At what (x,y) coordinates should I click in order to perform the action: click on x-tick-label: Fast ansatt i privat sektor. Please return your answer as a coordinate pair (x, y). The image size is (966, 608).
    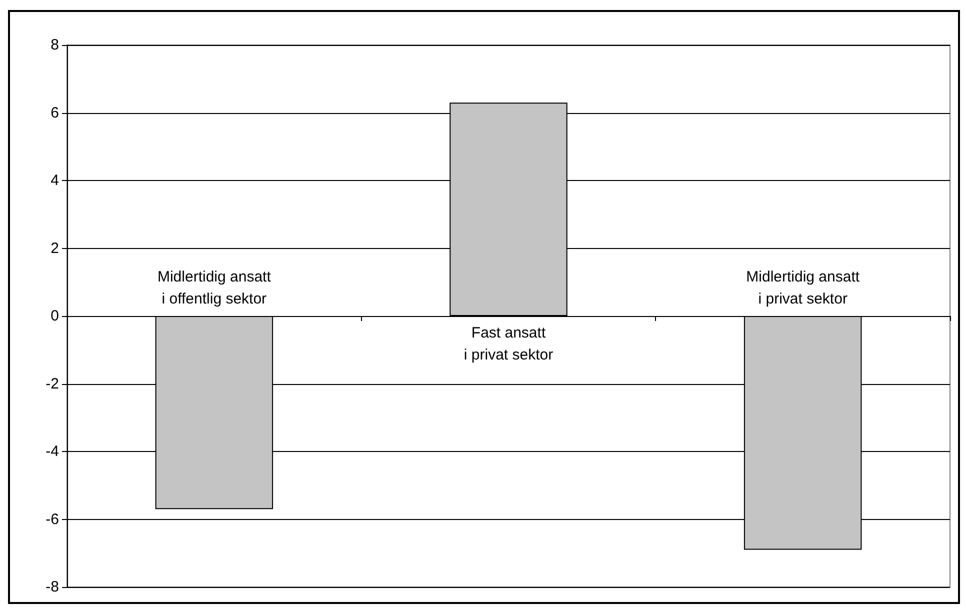
    Looking at the image, I should click on (509, 344).